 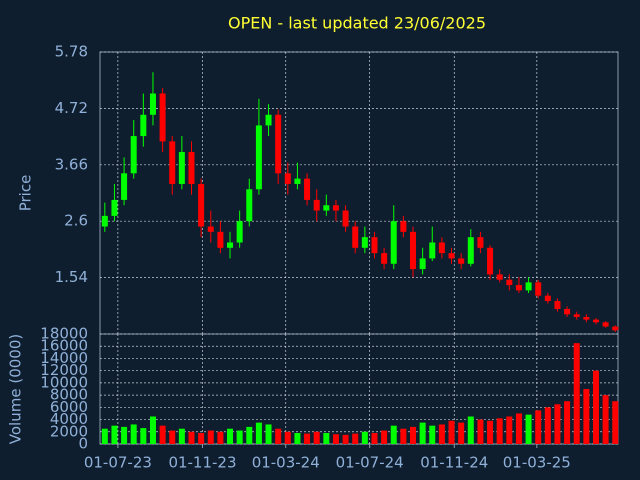 What do you see at coordinates (202, 463) in the screenshot?
I see `x-tick-label: 01-11-23` at bounding box center [202, 463].